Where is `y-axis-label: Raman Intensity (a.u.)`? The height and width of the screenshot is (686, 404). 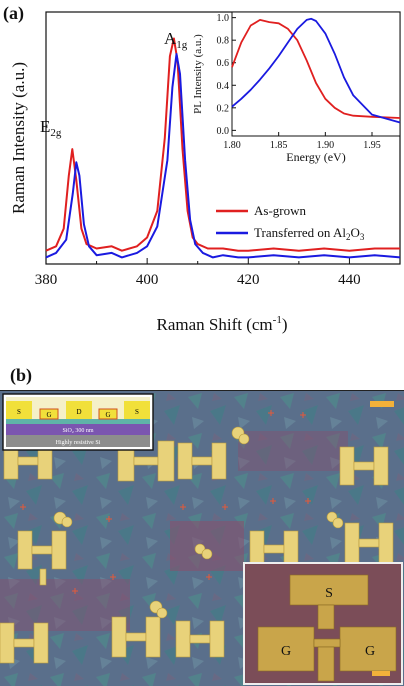
y-axis-label: Raman Intensity (a.u.) is located at coordinates (18, 138).